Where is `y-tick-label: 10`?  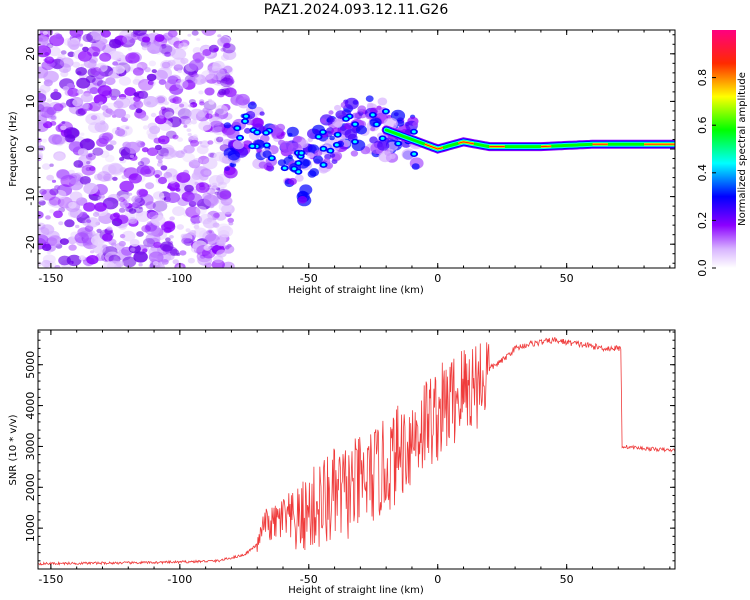 y-tick-label: 10 is located at coordinates (30, 101).